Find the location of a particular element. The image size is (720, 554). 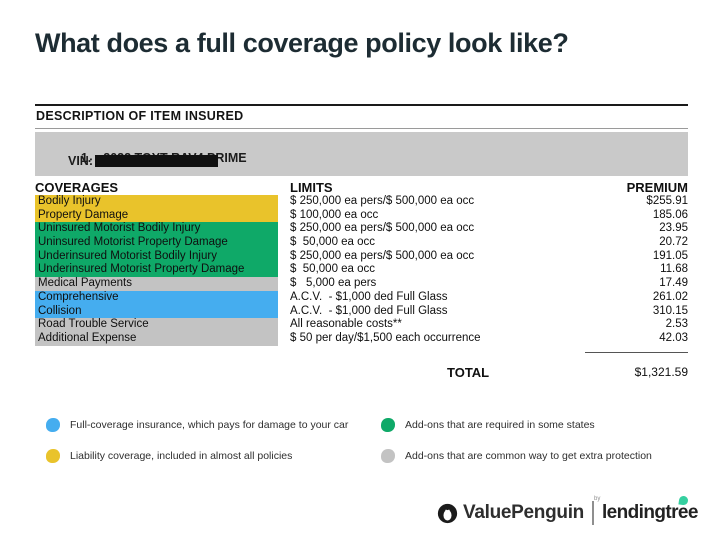

coverage-name-cell: Uninsured Motorist Bodily Injury is located at coordinates (156, 229).